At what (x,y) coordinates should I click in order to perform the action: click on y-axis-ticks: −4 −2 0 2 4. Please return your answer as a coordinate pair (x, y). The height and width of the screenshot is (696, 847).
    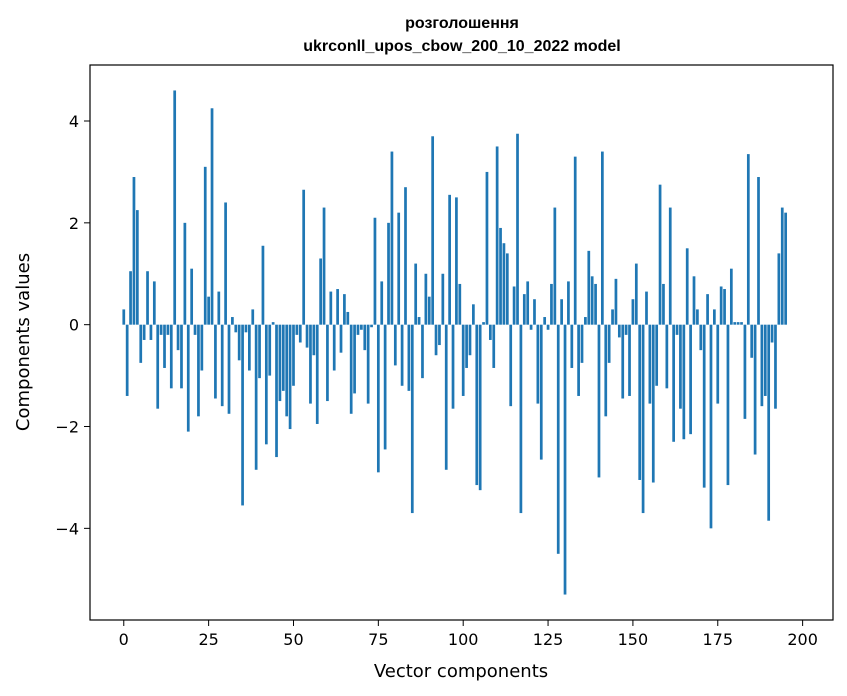
    Looking at the image, I should click on (72, 325).